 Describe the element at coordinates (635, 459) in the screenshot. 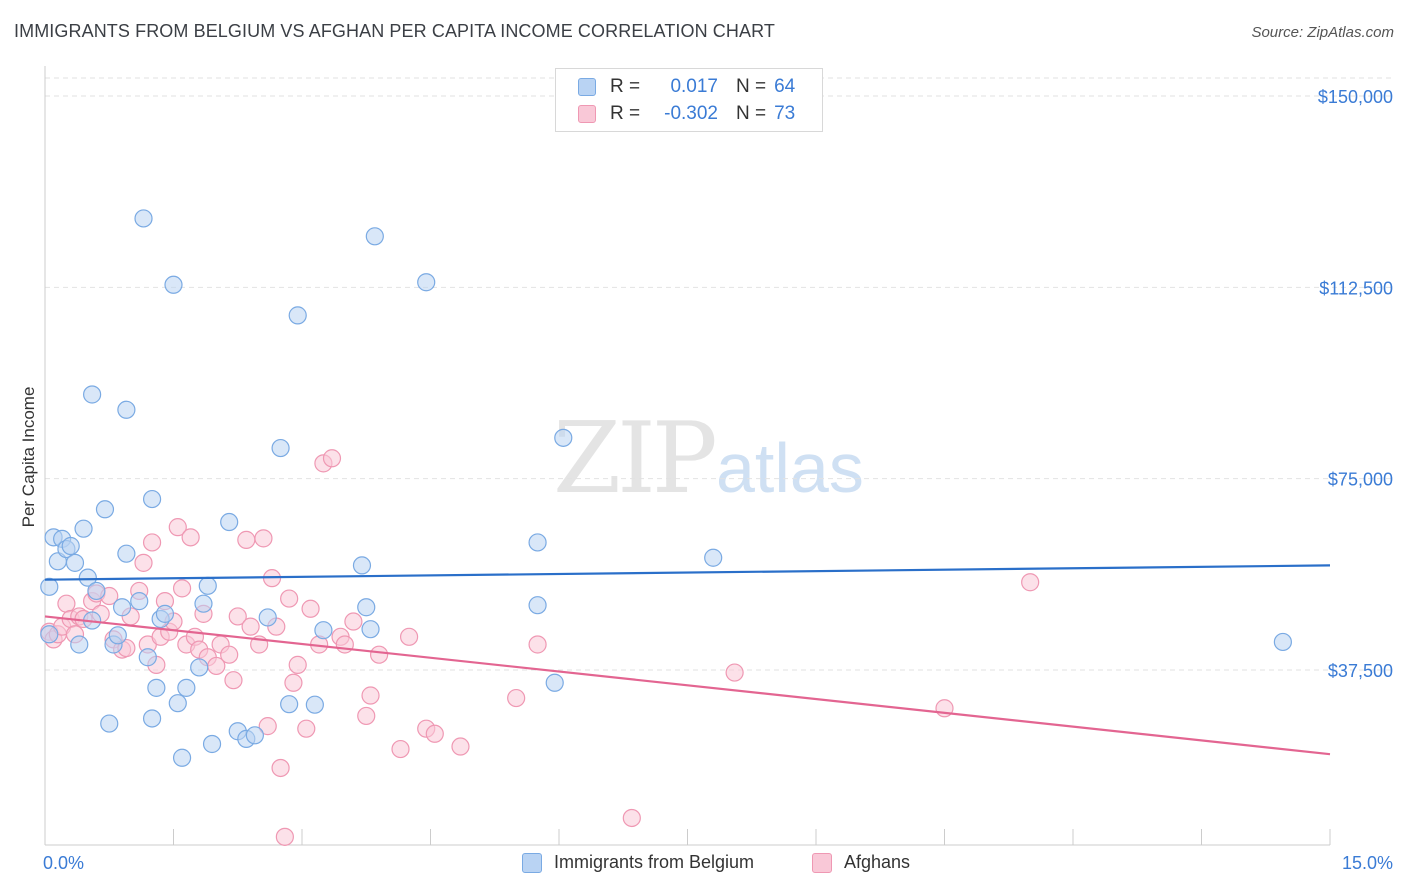

I see `watermark-zip: ZIP` at that location.